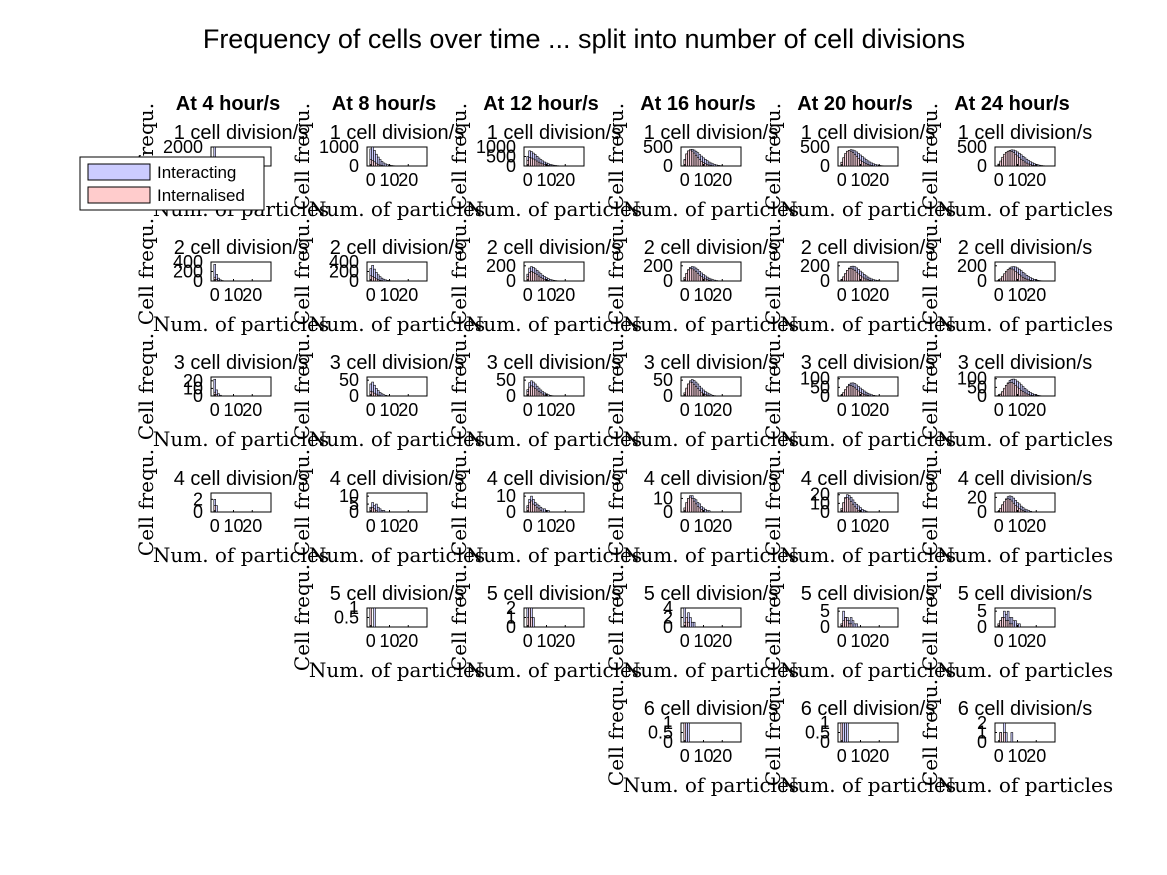 The height and width of the screenshot is (875, 1167). Describe the element at coordinates (201, 195) in the screenshot. I see `legend-label: Internalised` at that location.